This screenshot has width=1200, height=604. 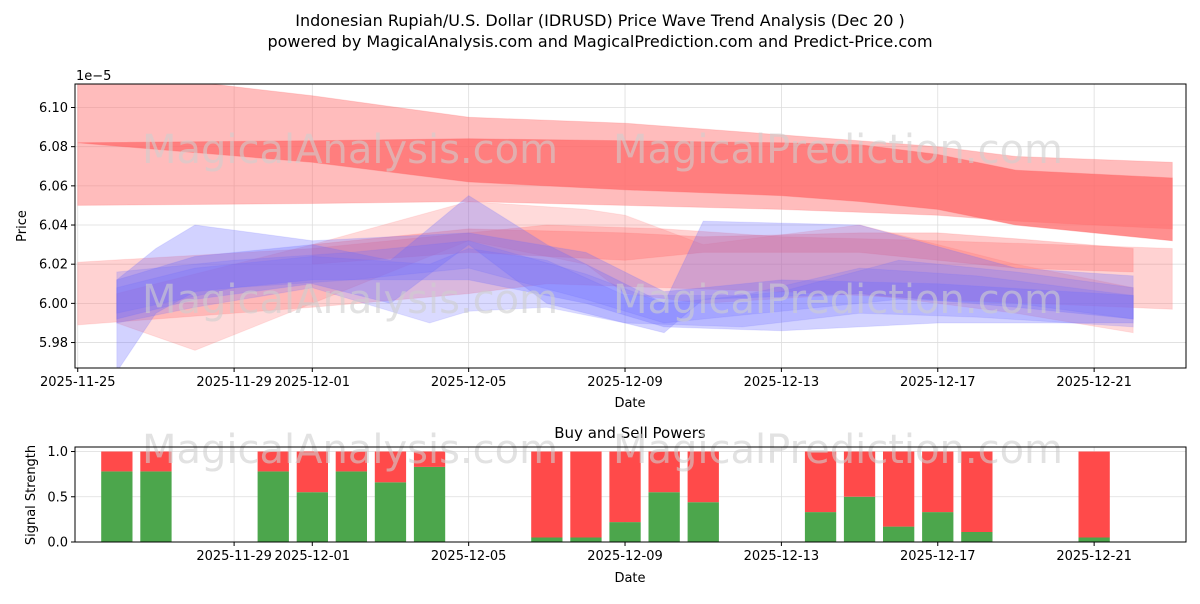 I want to click on signal-x-tick-label: 2025-12-01, so click(x=313, y=556).